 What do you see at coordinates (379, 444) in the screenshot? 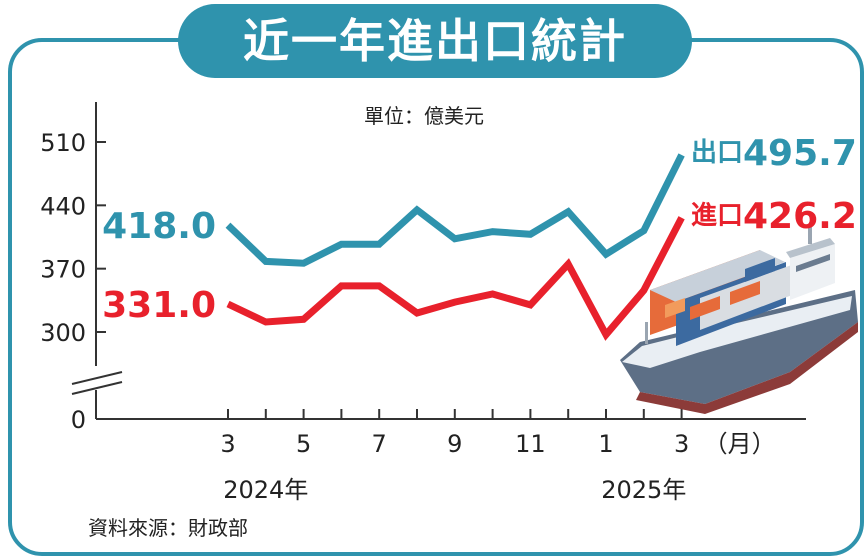
I see `x-tick-label: 7` at bounding box center [379, 444].